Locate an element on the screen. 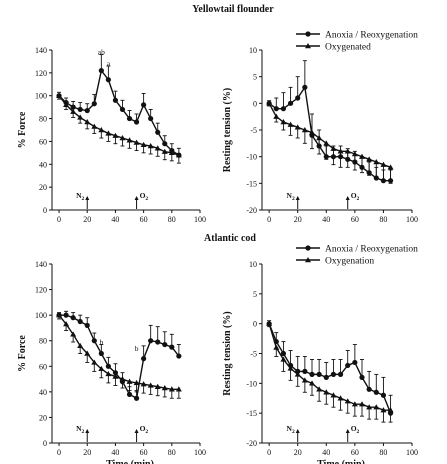 The image size is (447, 464). series-anoxia-reoxygenation is located at coordinates (119, 106).